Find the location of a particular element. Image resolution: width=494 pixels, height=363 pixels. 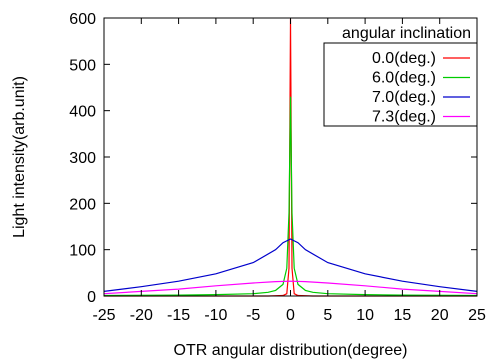

x-tick-label: 10 is located at coordinates (365, 315).